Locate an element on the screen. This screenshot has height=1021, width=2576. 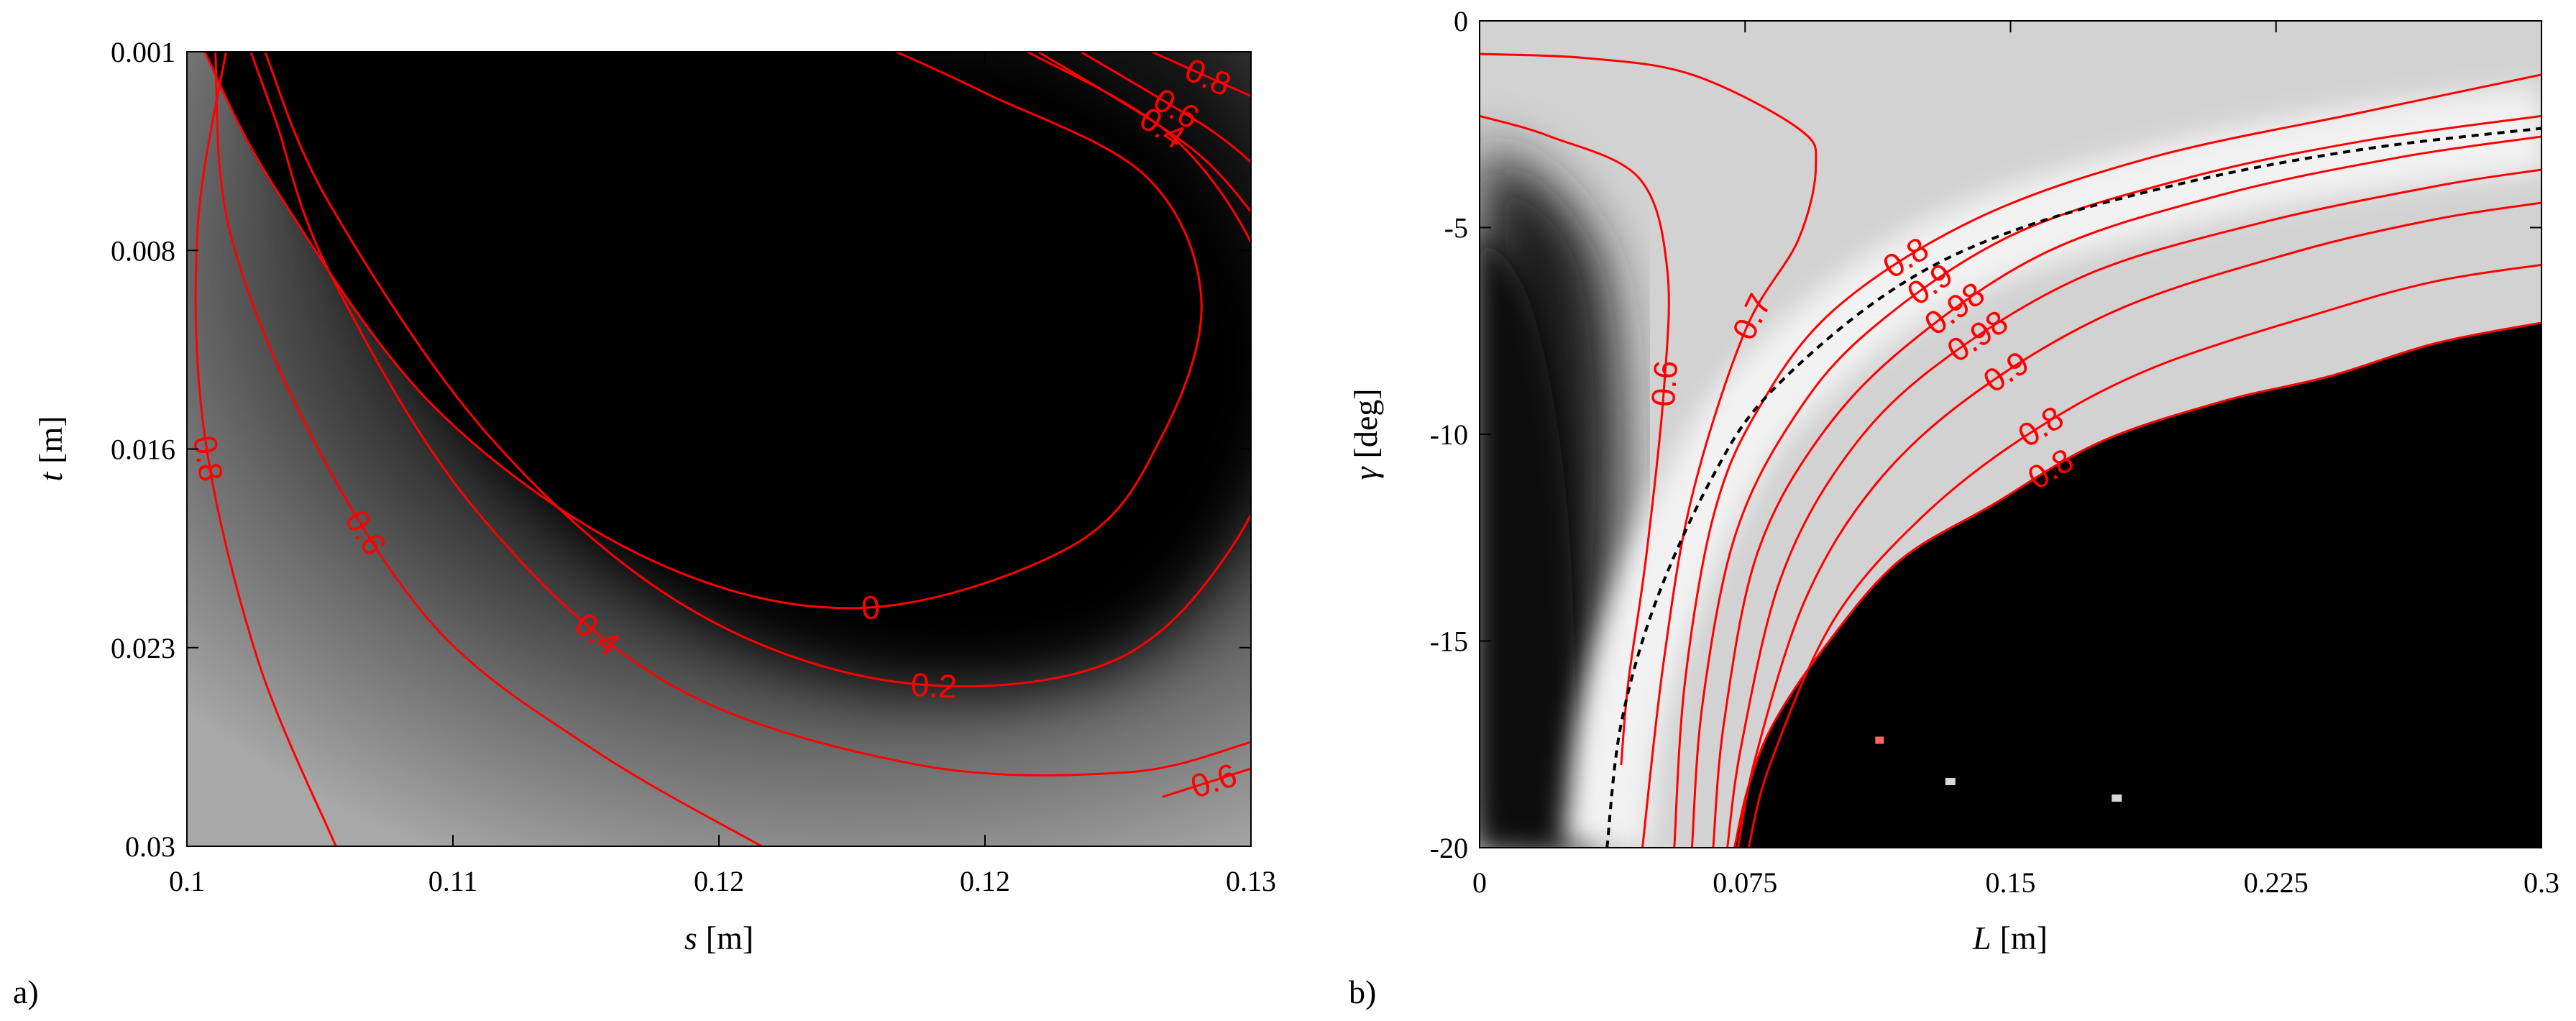
x-tick-label: 0.1 is located at coordinates (187, 881).